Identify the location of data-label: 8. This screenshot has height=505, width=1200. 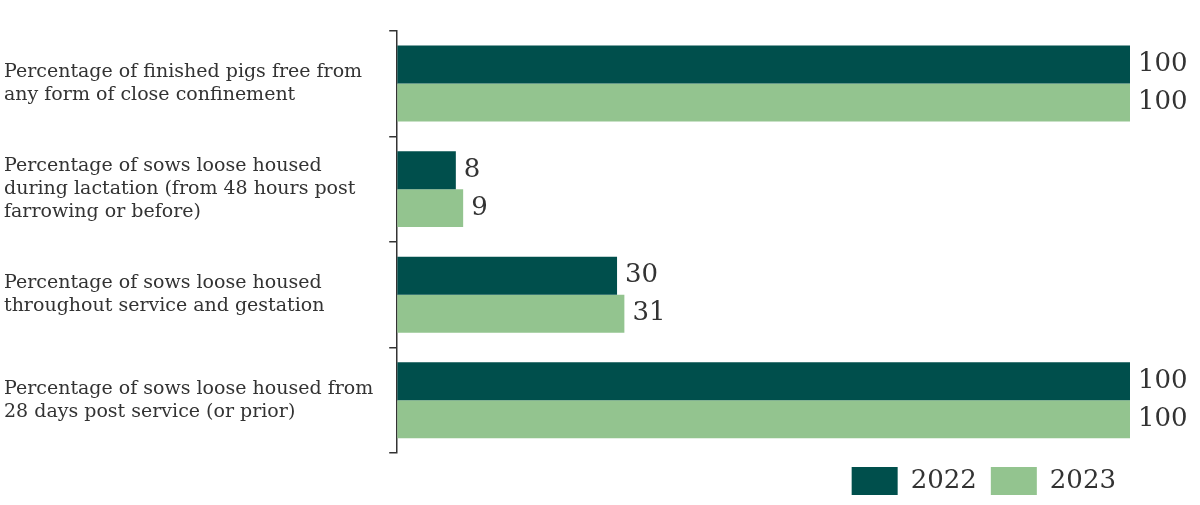
(472, 167).